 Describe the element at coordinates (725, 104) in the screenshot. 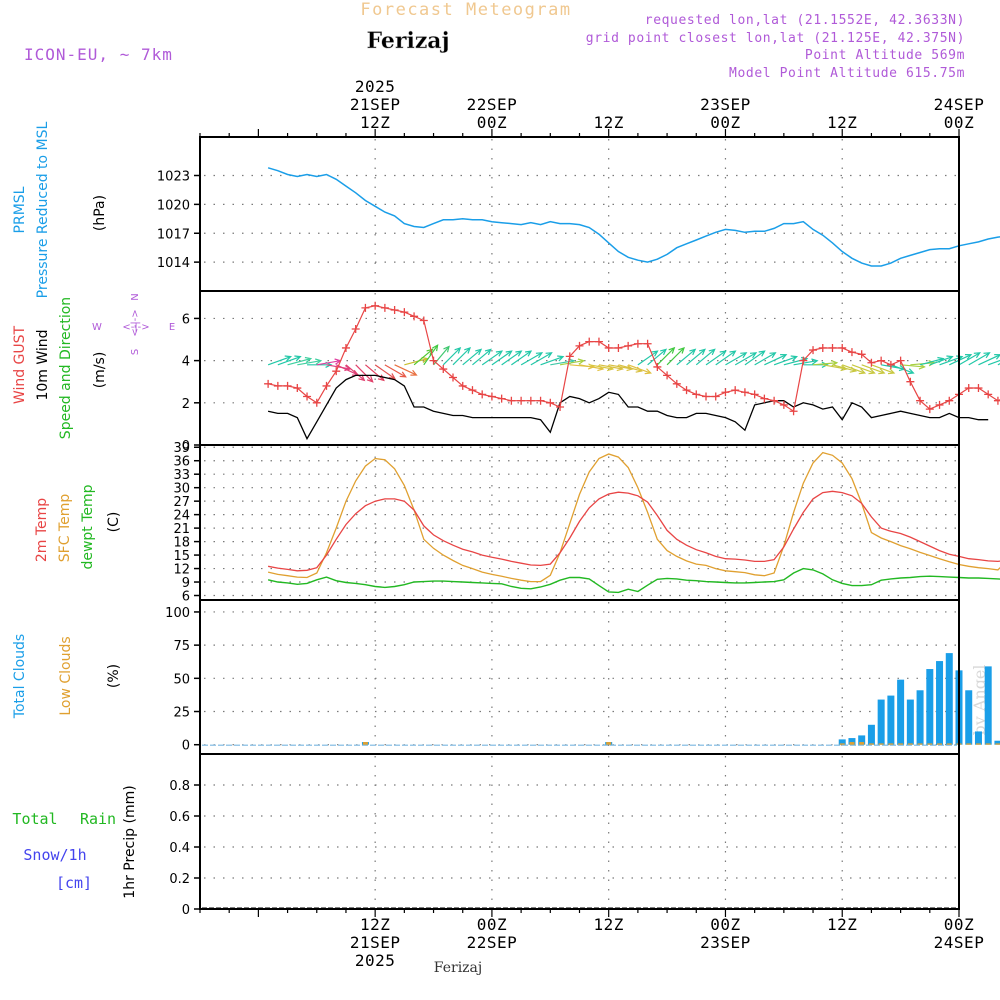

I see `top-time-label: 23SEP` at that location.